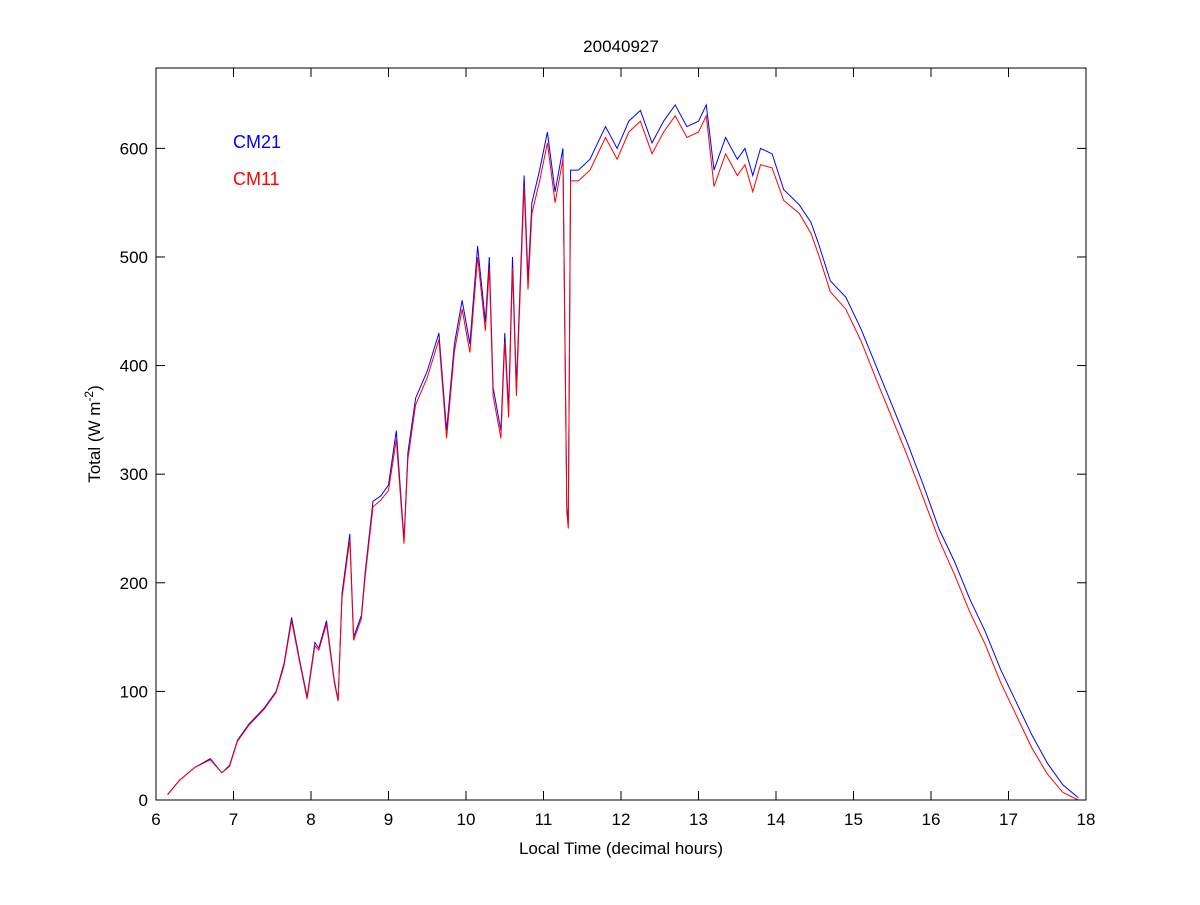 The width and height of the screenshot is (1200, 905). Describe the element at coordinates (388, 819) in the screenshot. I see `x-tick-label: 9` at that location.